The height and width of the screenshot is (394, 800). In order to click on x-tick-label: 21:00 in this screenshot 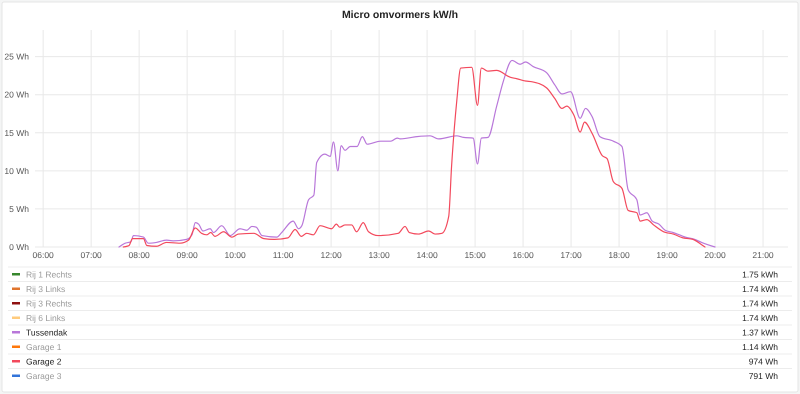, I will do `click(763, 255)`.